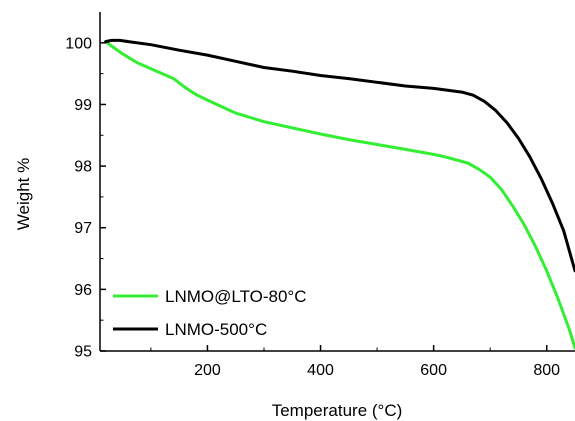 This screenshot has width=575, height=421. I want to click on y-axis-title: Weight %, so click(23, 194).